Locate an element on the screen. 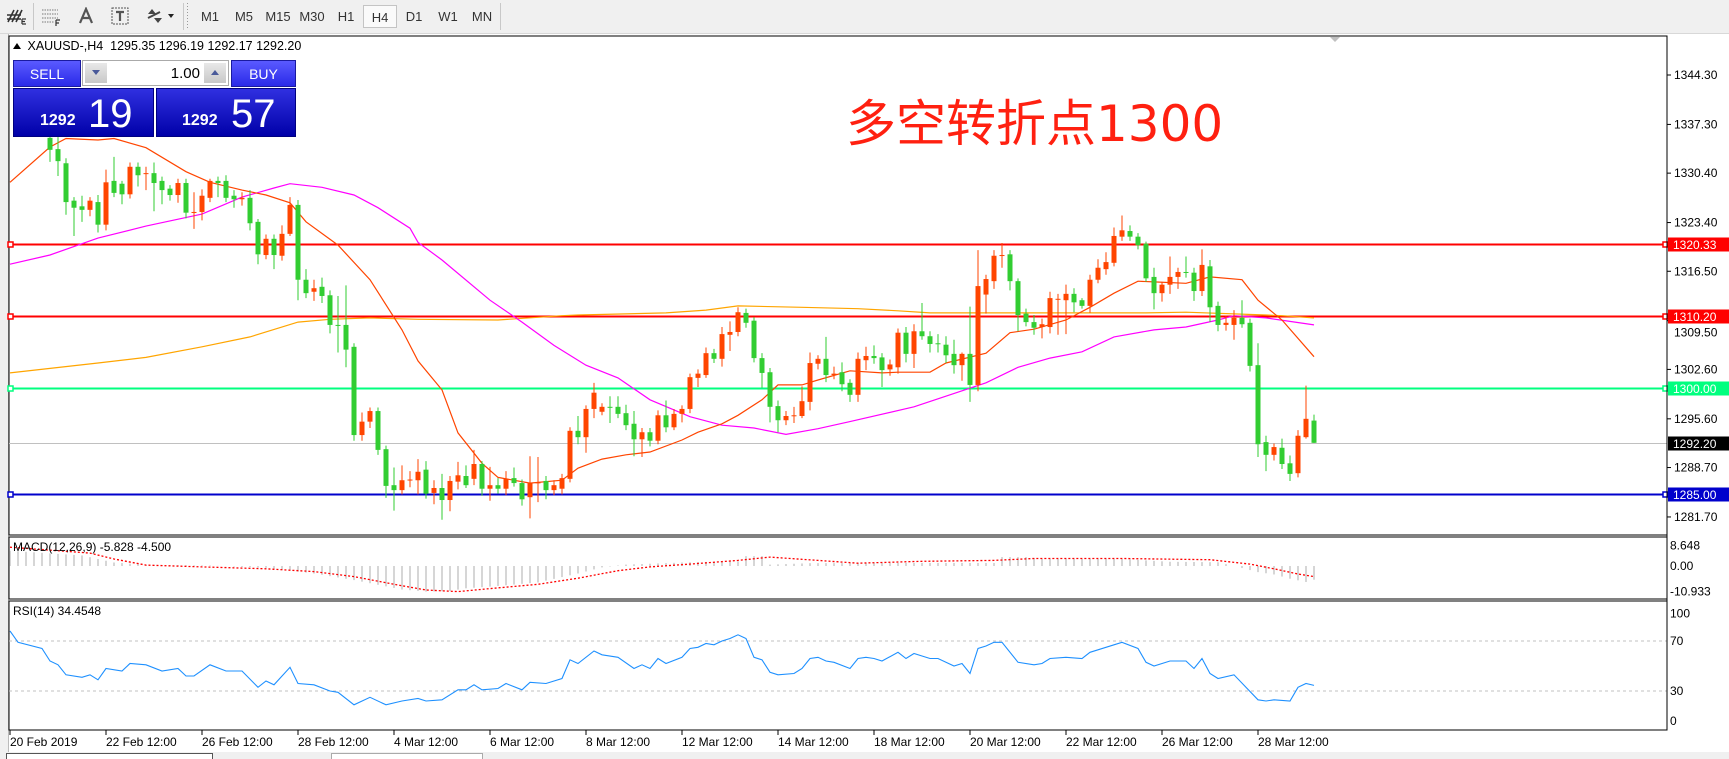 The image size is (1729, 759). buy-button: BUY is located at coordinates (263, 73).